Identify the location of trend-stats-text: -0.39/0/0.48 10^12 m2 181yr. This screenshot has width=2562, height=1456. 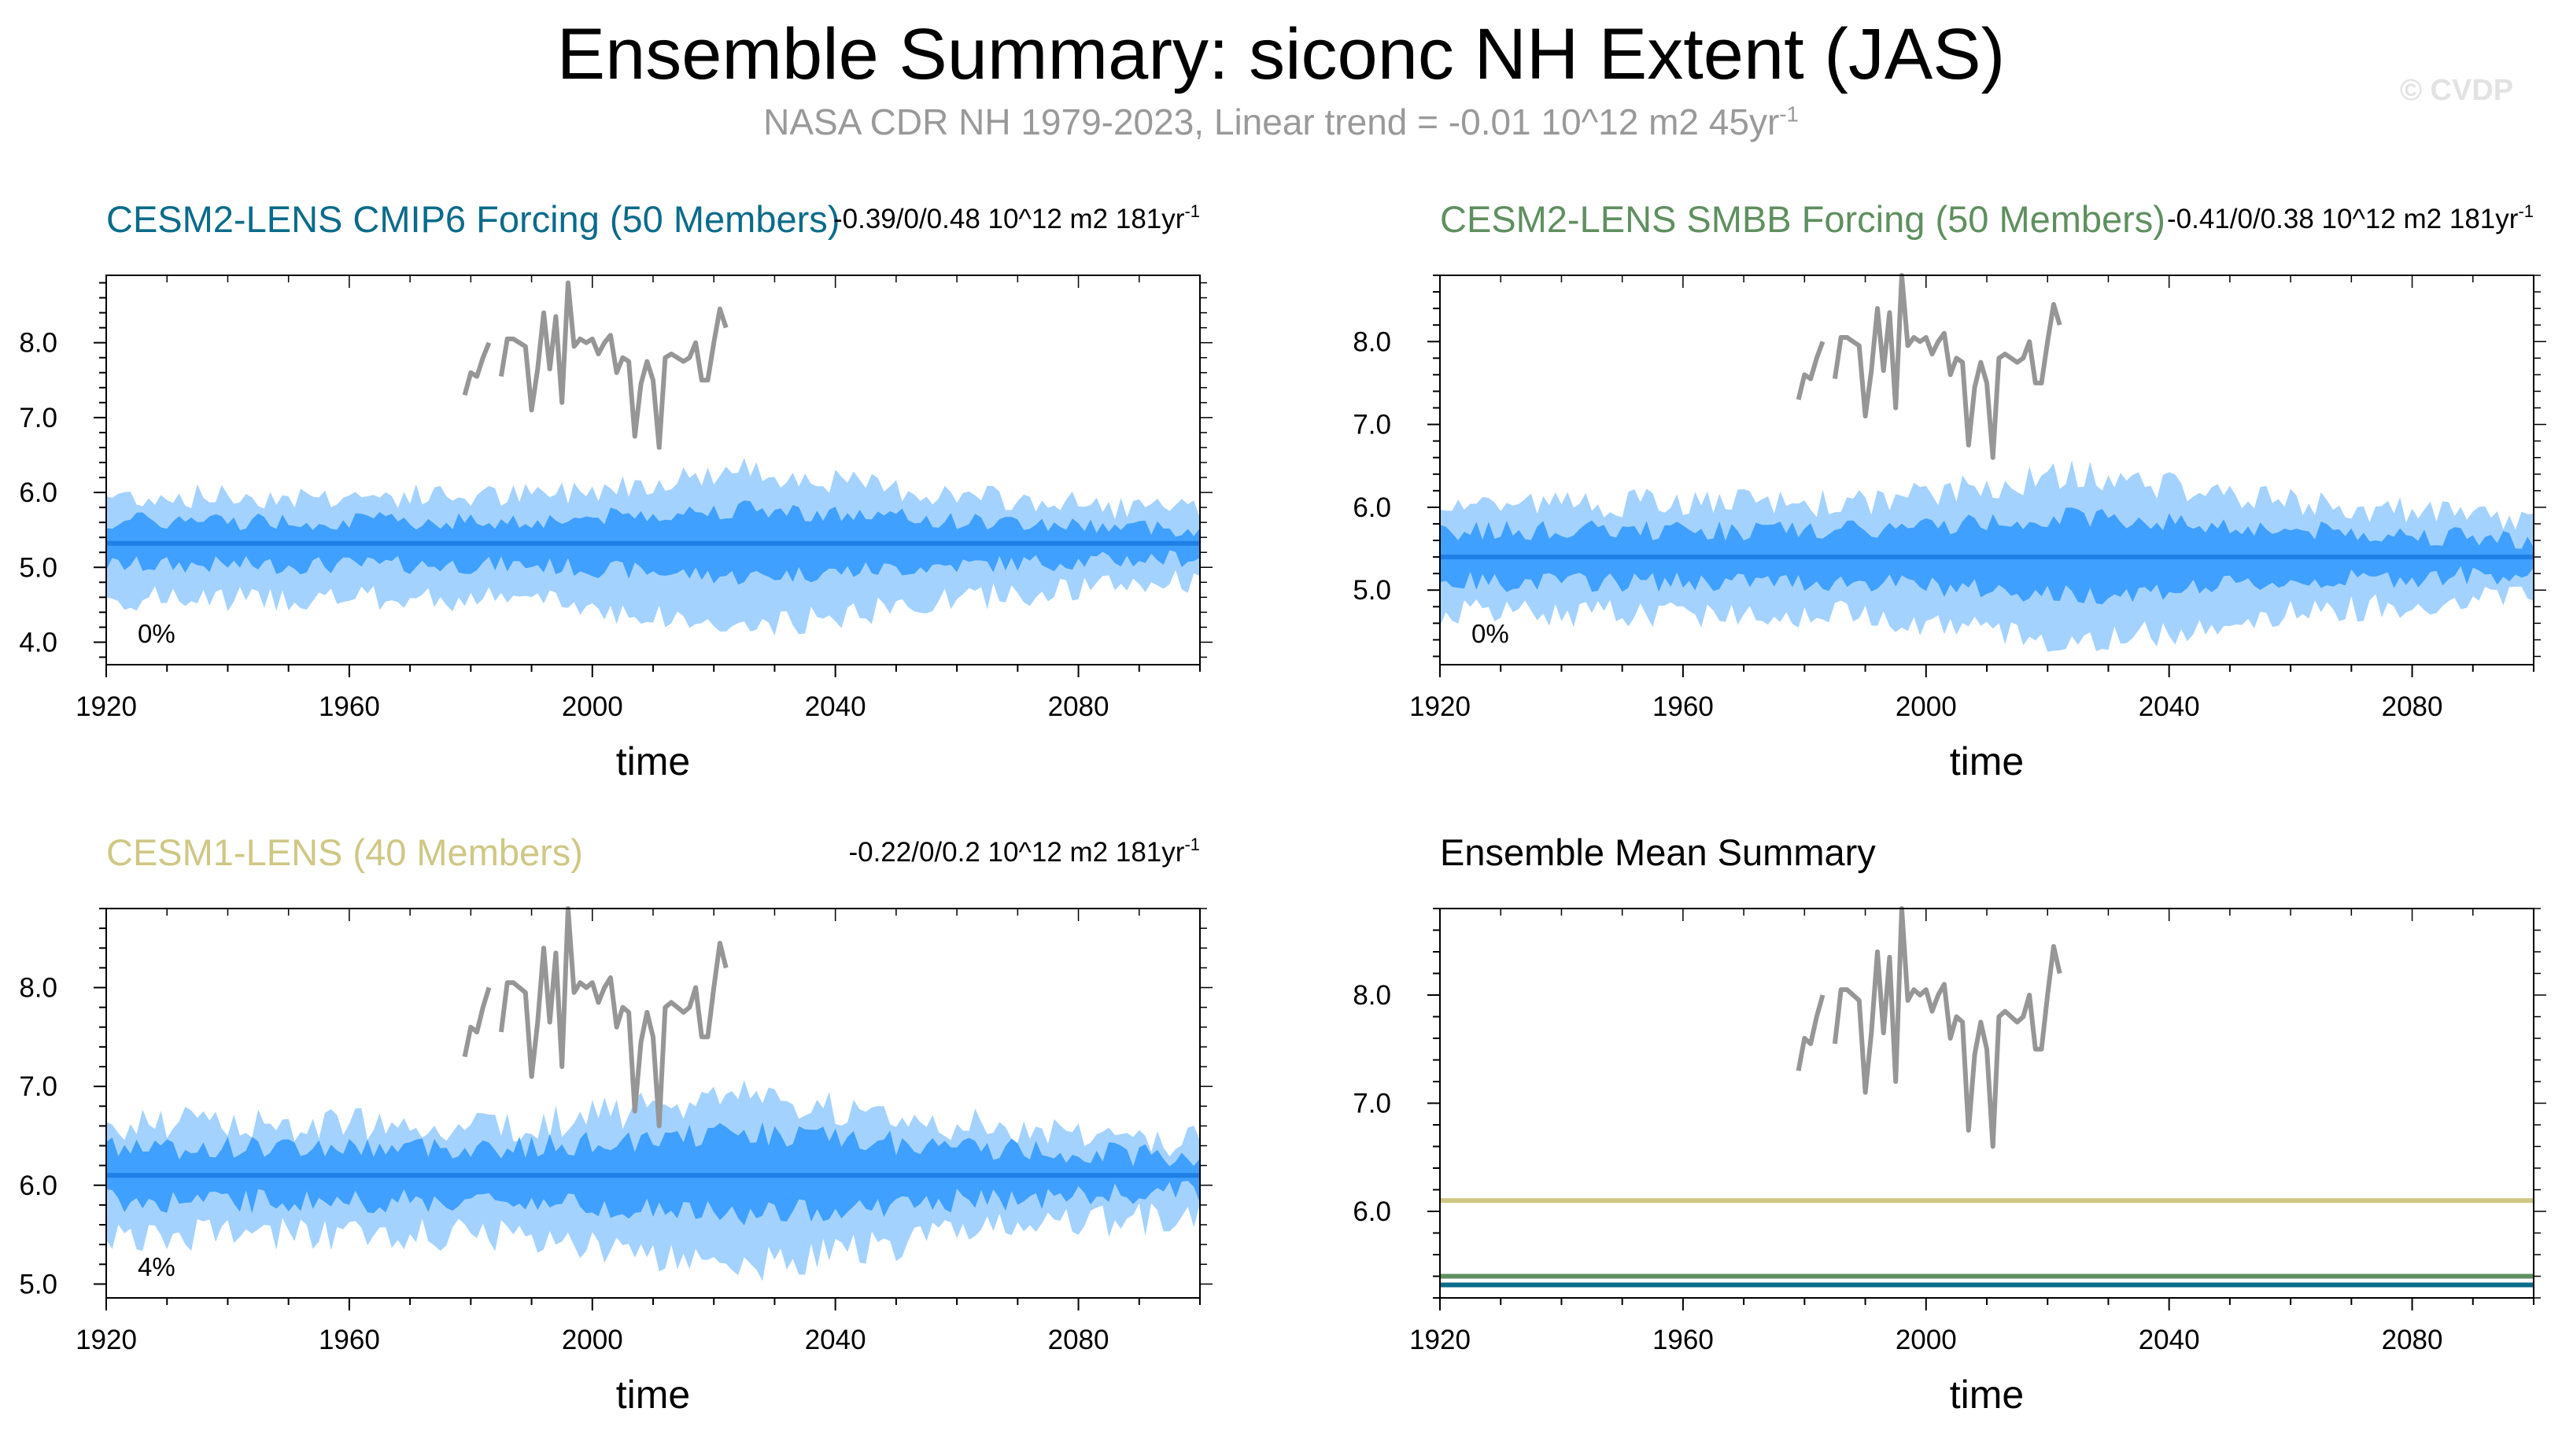
(1009, 219).